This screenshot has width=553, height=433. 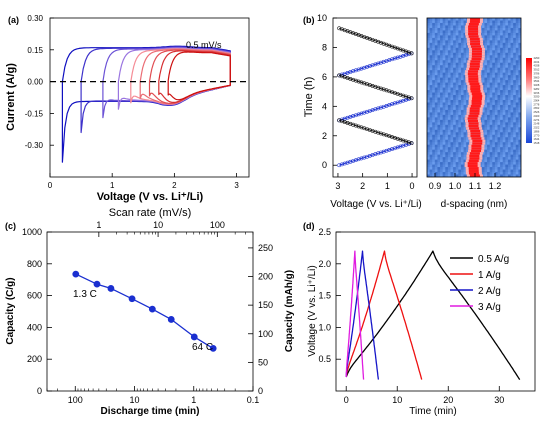 What do you see at coordinates (324, 165) in the screenshot?
I see `y-tick-label: 0` at bounding box center [324, 165].